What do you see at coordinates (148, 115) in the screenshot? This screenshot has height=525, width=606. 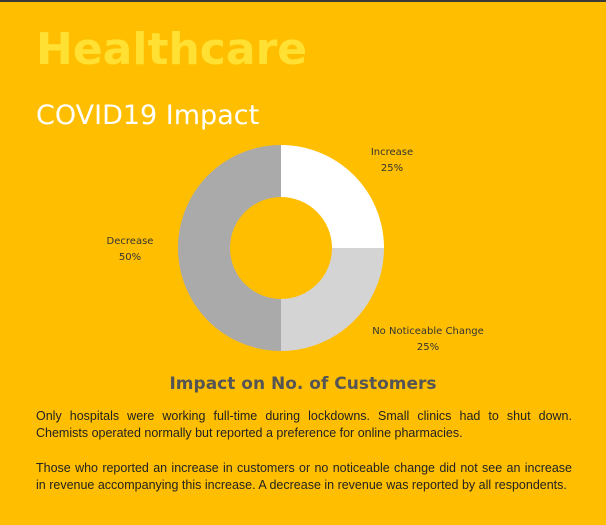 I see `page-subtitle: COVID19 Impact` at bounding box center [148, 115].